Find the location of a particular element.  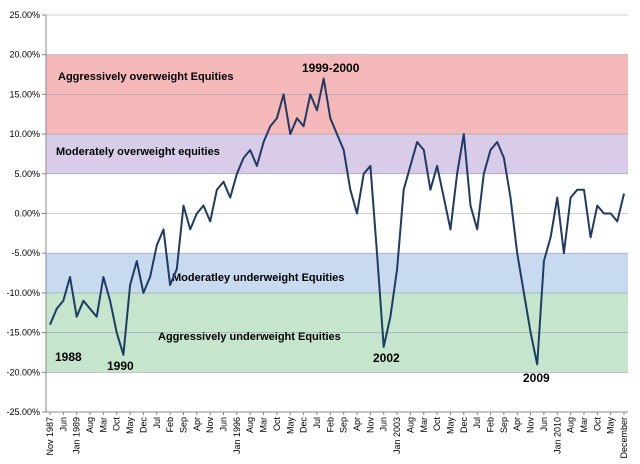

y-tick-label: -15.00% is located at coordinates (23, 333).